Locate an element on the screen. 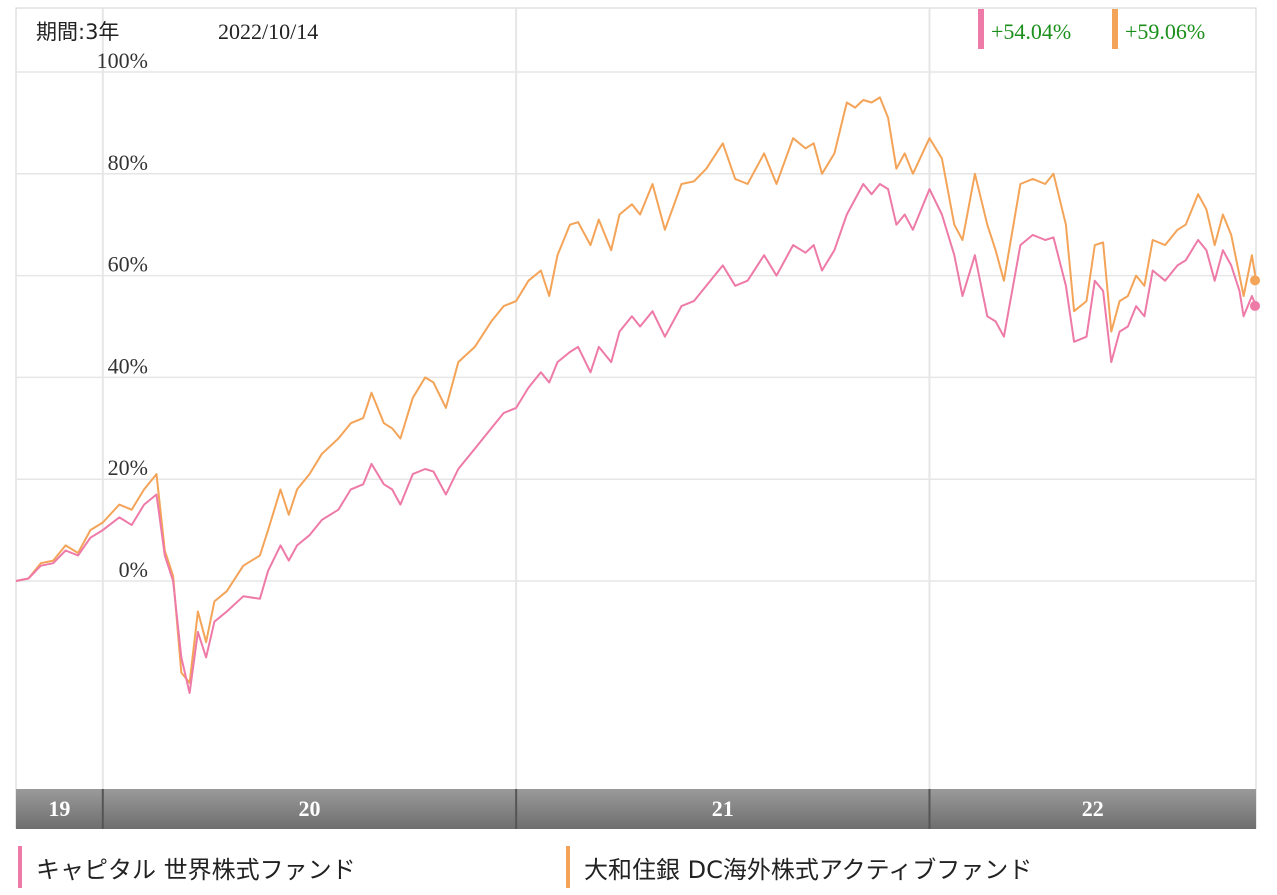  y-tick-label: 60% is located at coordinates (128, 264).